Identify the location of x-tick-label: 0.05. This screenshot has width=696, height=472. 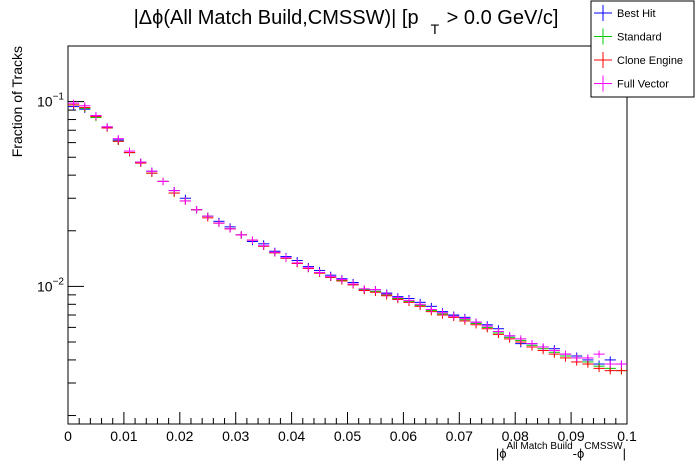
(347, 436).